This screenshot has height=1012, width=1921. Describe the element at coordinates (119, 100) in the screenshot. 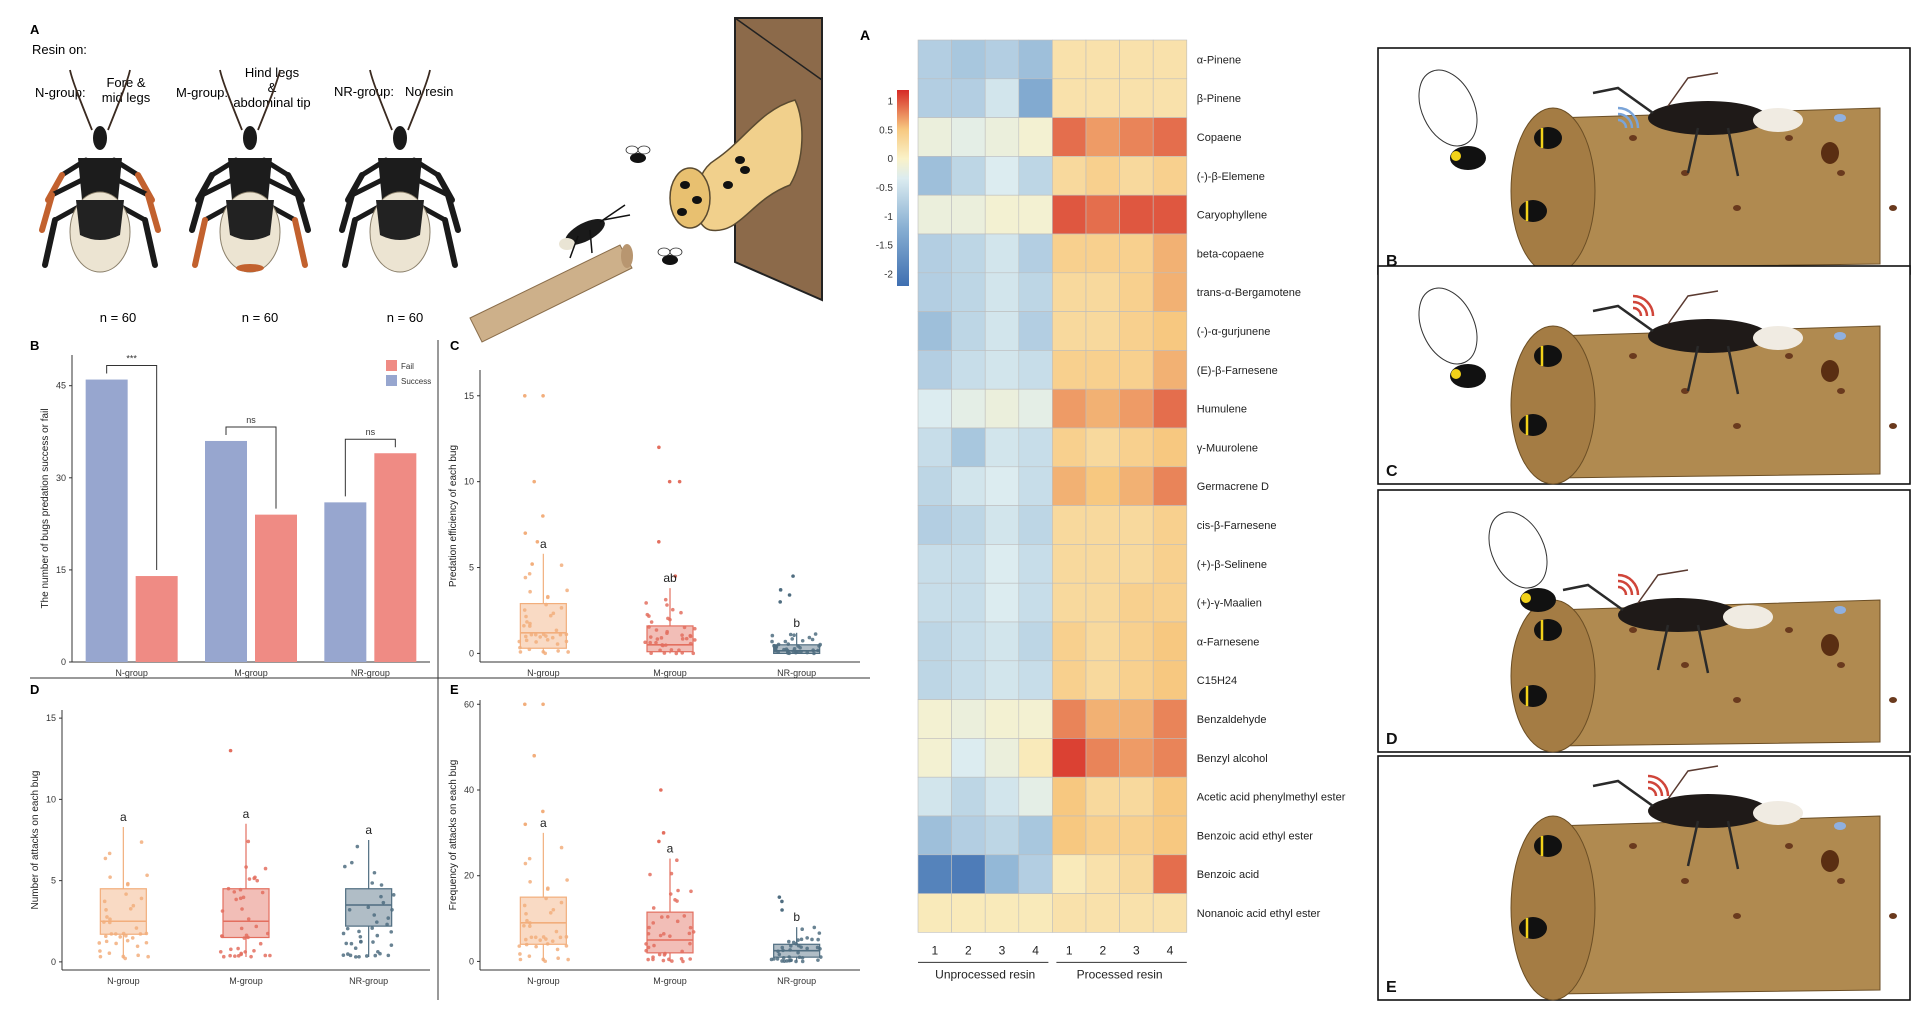

I see `bug-antenna-right` at that location.